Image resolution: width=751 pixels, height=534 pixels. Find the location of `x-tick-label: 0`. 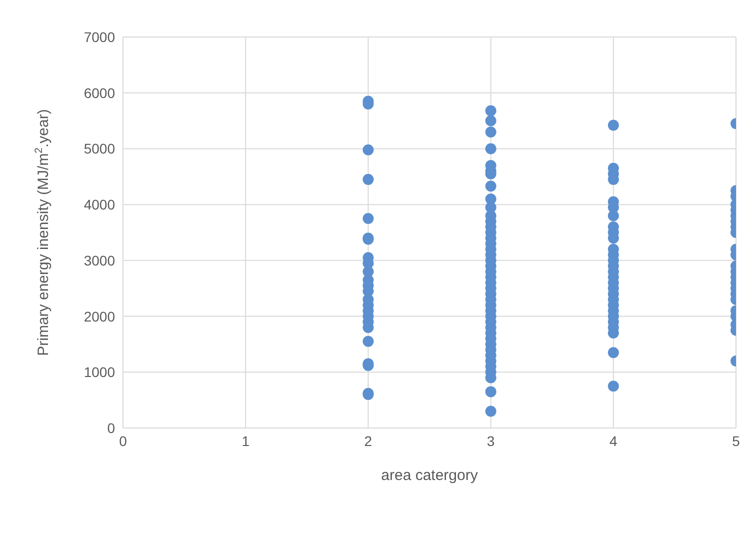

x-tick-label: 0 is located at coordinates (123, 440).